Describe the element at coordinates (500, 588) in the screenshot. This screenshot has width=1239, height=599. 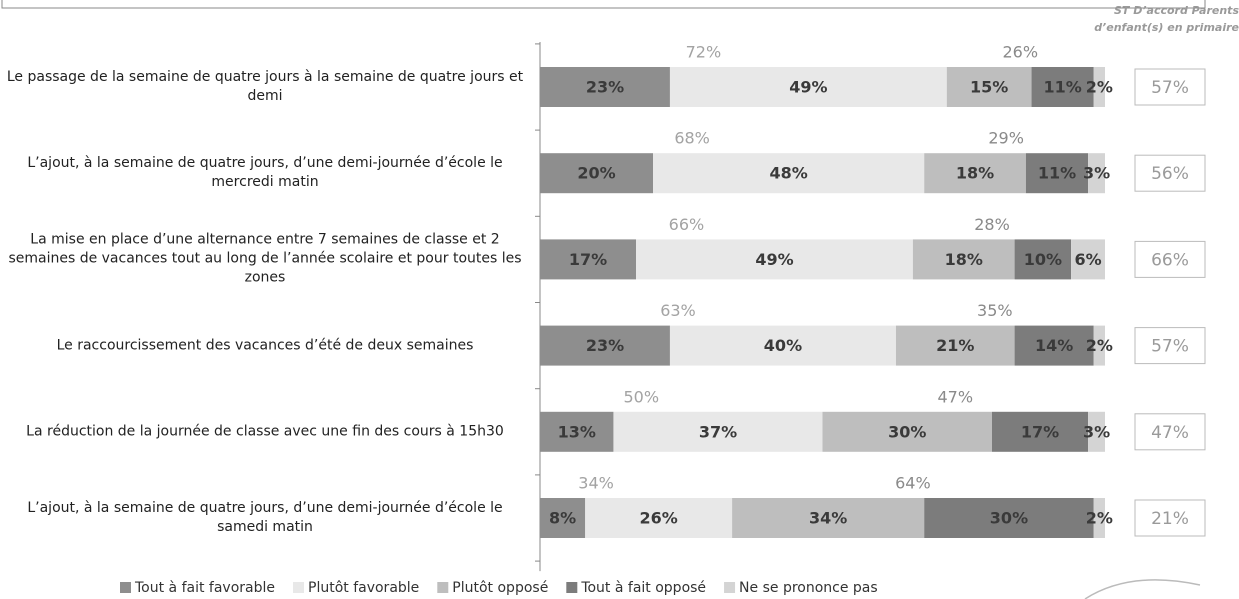
I see `legend-label: Plutôt opposé` at that location.